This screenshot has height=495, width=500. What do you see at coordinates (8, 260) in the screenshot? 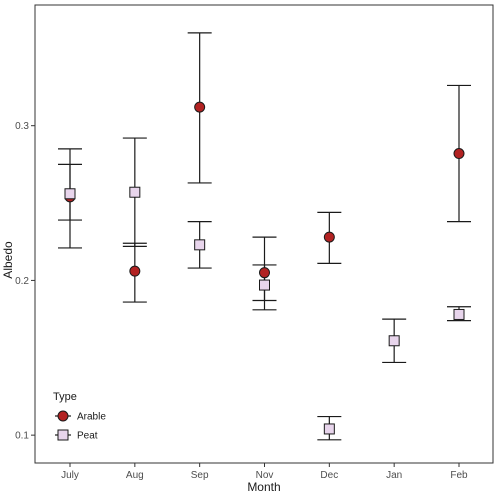
I see `y-axis-title: Albedo` at bounding box center [8, 260].